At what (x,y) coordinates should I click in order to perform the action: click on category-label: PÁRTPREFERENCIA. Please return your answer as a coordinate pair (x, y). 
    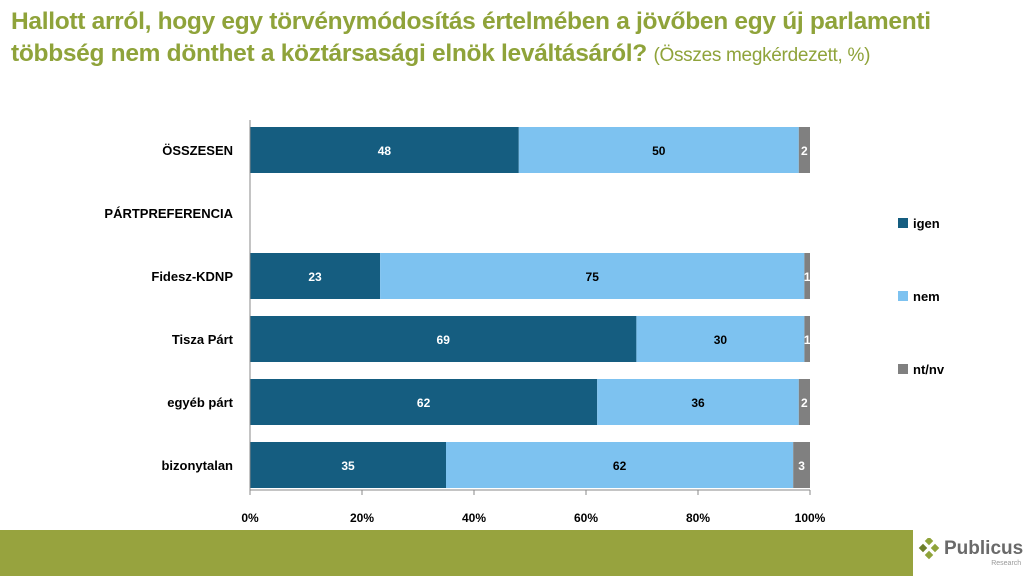
    Looking at the image, I should click on (168, 213).